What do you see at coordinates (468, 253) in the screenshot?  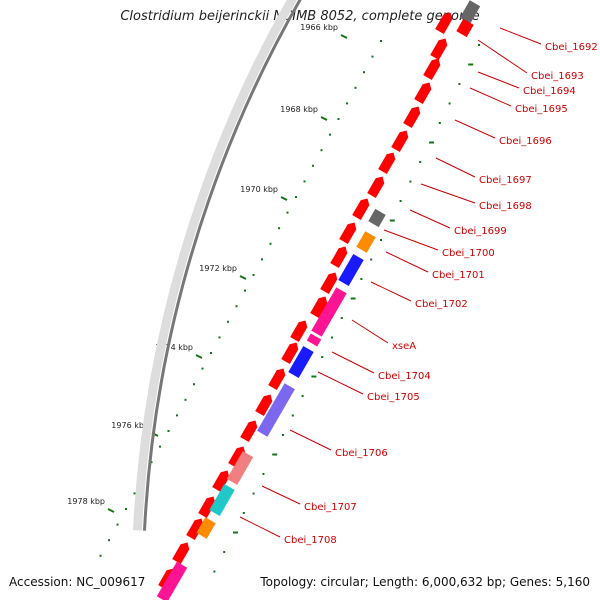 I see `feature-label-cbei-1700: Cbei_1700` at bounding box center [468, 253].